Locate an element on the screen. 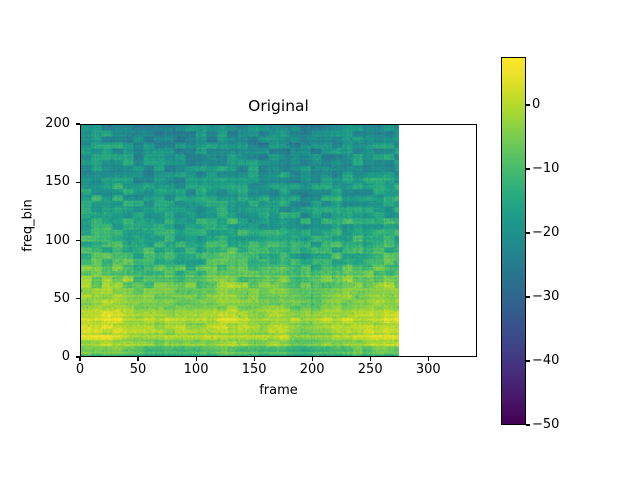 This screenshot has height=480, width=640. colorbar-tick-label: 0 is located at coordinates (536, 104).